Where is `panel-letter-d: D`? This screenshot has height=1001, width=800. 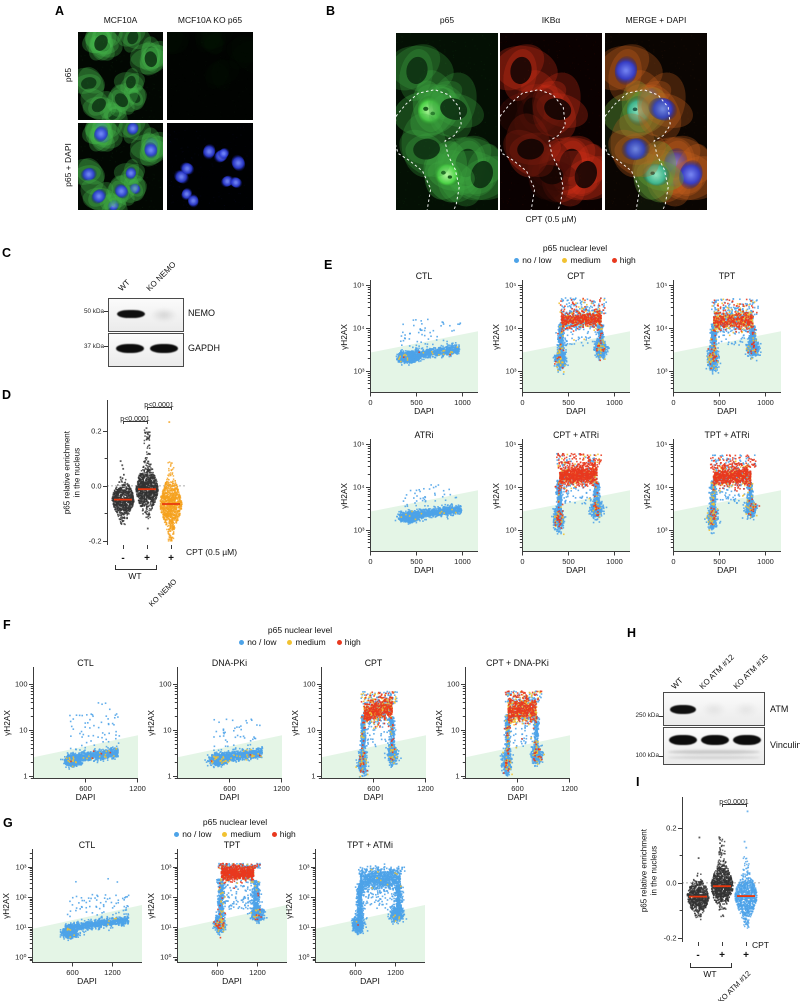 panel-letter-d: D is located at coordinates (7, 395).